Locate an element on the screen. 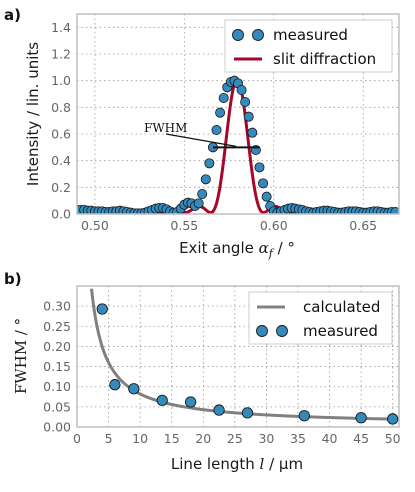 The width and height of the screenshot is (415, 492). chart-a-fwhm-pointer is located at coordinates (201, 140).